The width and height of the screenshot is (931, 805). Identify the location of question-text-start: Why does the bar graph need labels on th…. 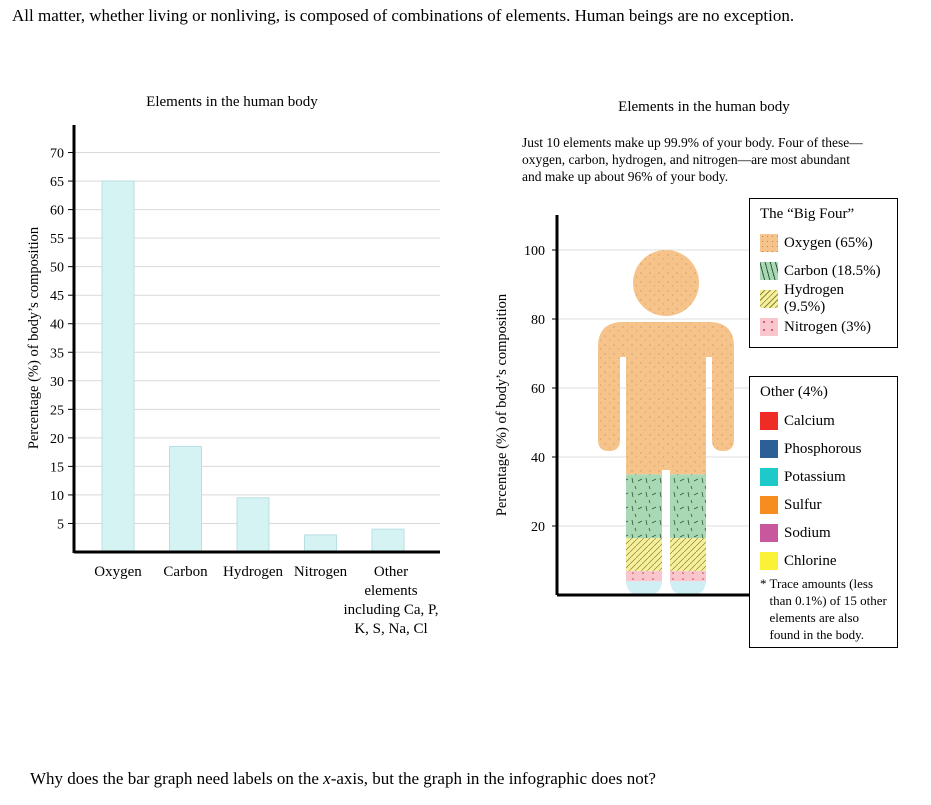
(177, 778).